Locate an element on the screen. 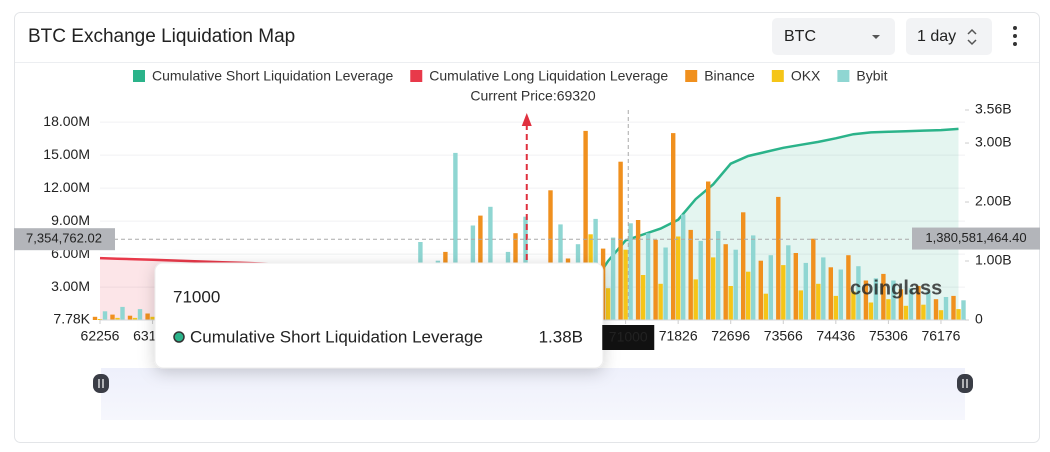 Image resolution: width=1050 pixels, height=452 pixels. zoom-slider is located at coordinates (533, 394).